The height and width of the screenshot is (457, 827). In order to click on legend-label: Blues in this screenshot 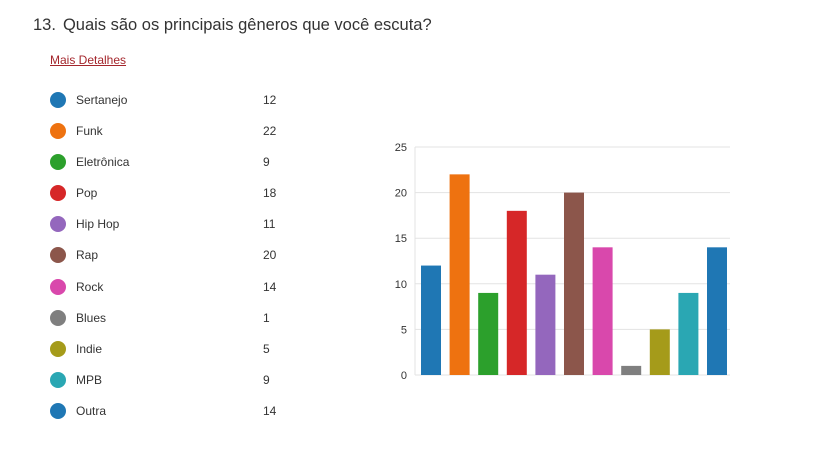, I will do `click(91, 317)`.